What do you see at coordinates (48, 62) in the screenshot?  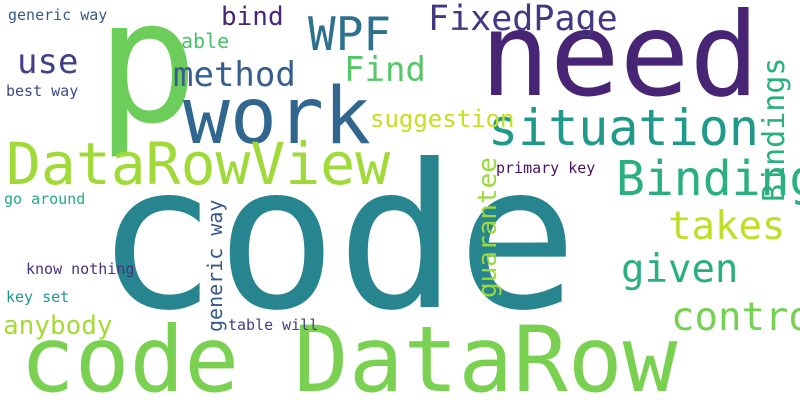 I see `word-use: use` at bounding box center [48, 62].